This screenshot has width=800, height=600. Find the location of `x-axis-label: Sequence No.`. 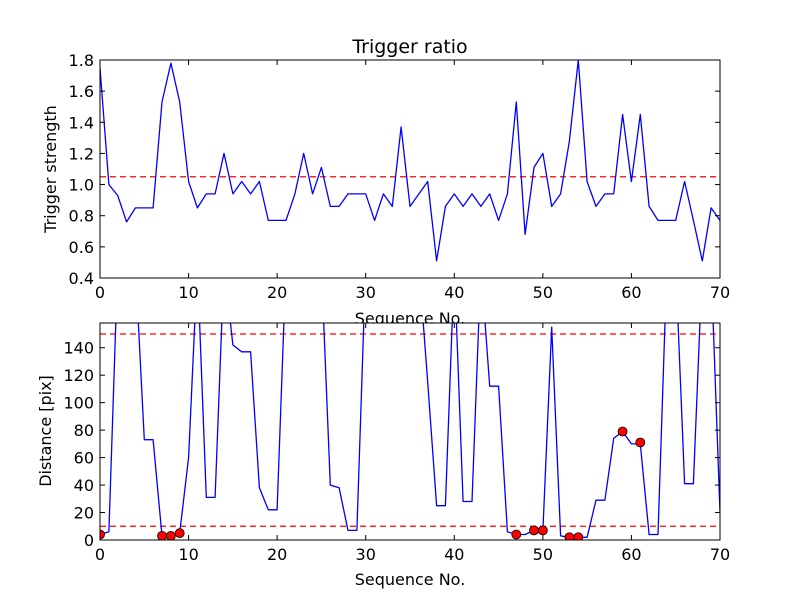

x-axis-label: Sequence No. is located at coordinates (410, 579).